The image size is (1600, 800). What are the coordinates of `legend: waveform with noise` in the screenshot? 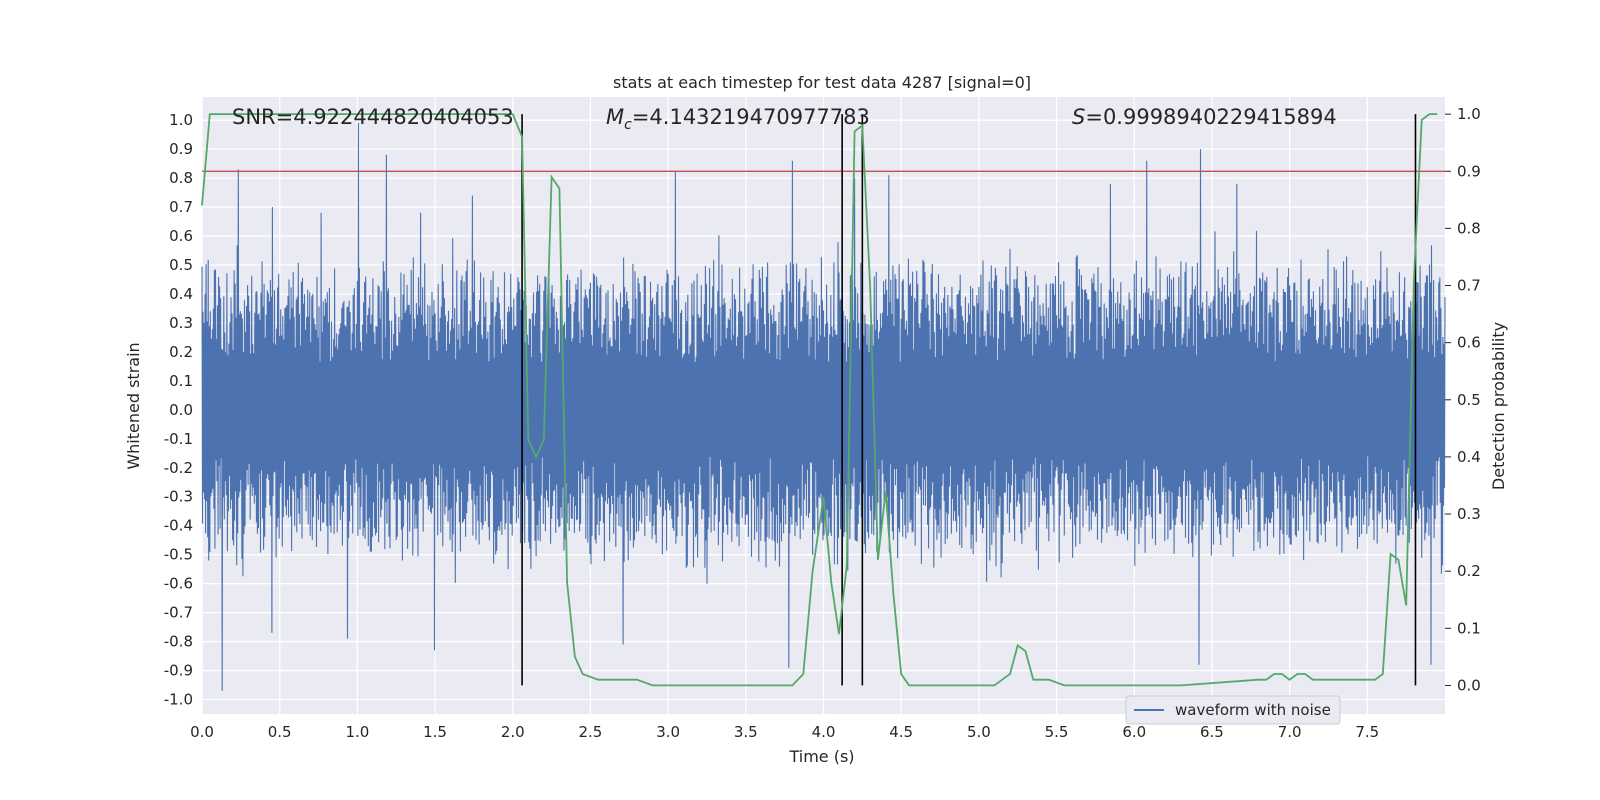 It's located at (1233, 710).